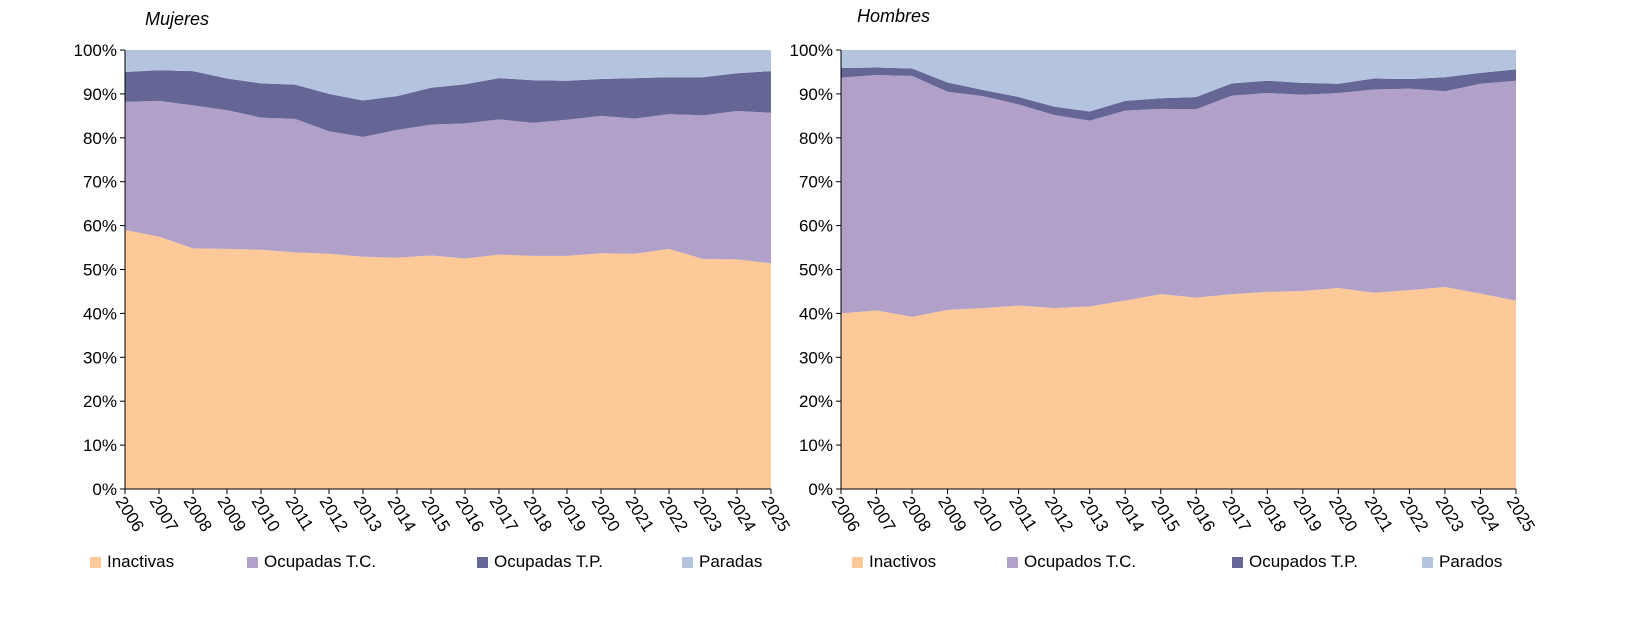  What do you see at coordinates (448, 182) in the screenshot?
I see `area-ocupadas-t-c-` at bounding box center [448, 182].